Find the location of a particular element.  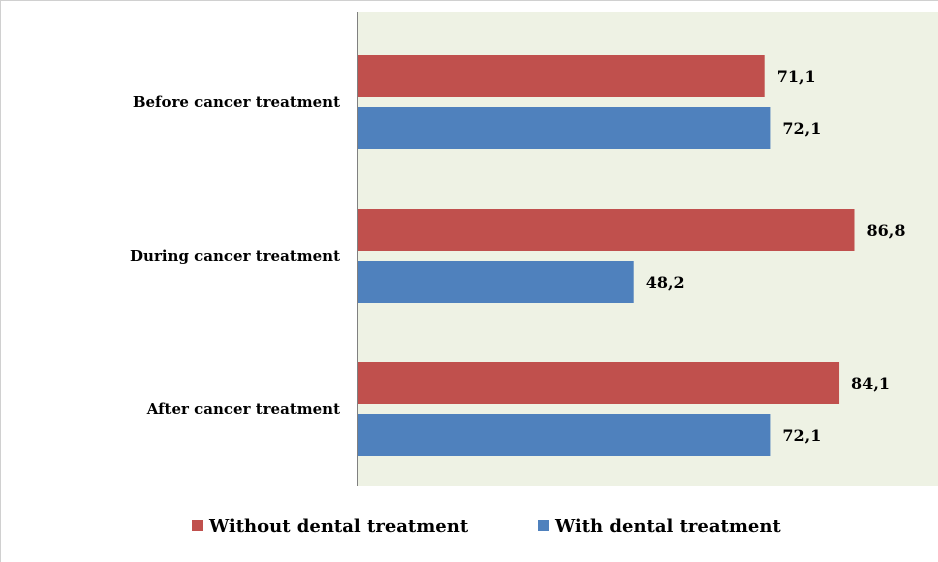

value-label-with-dental-2: 72,1 is located at coordinates (801, 435).